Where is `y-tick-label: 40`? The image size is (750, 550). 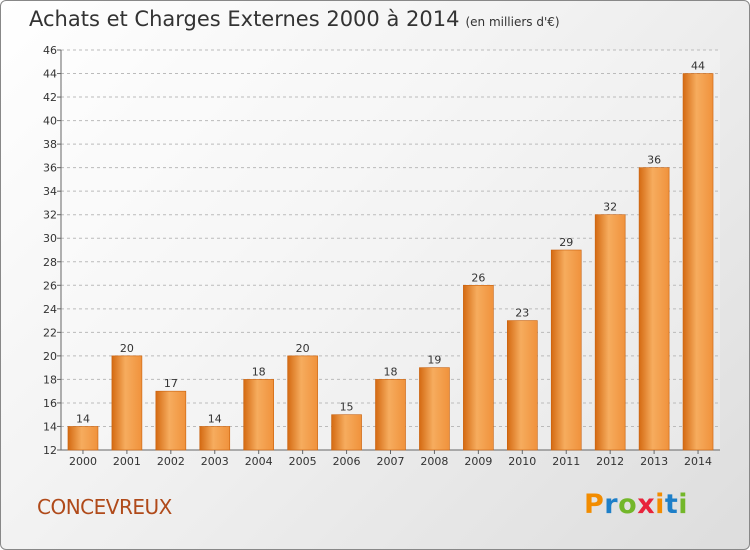
y-tick-label: 40 is located at coordinates (50, 121).